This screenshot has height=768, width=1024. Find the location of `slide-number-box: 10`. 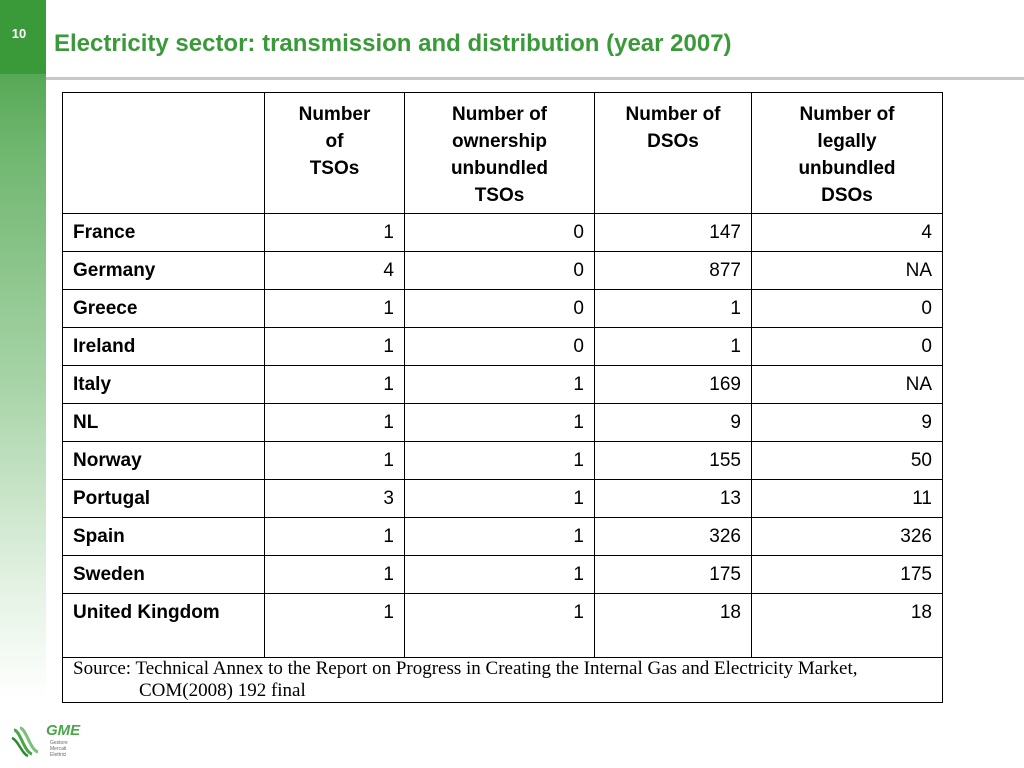

slide-number-box: 10 is located at coordinates (23, 37).